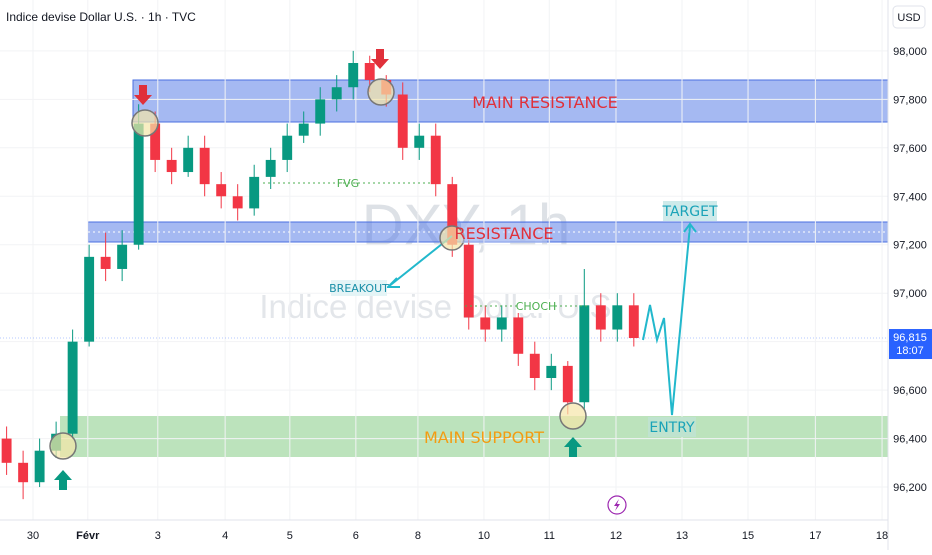 Image resolution: width=932 pixels, height=555 pixels. What do you see at coordinates (910, 52) in the screenshot?
I see `y-tick-label: 98,000` at bounding box center [910, 52].